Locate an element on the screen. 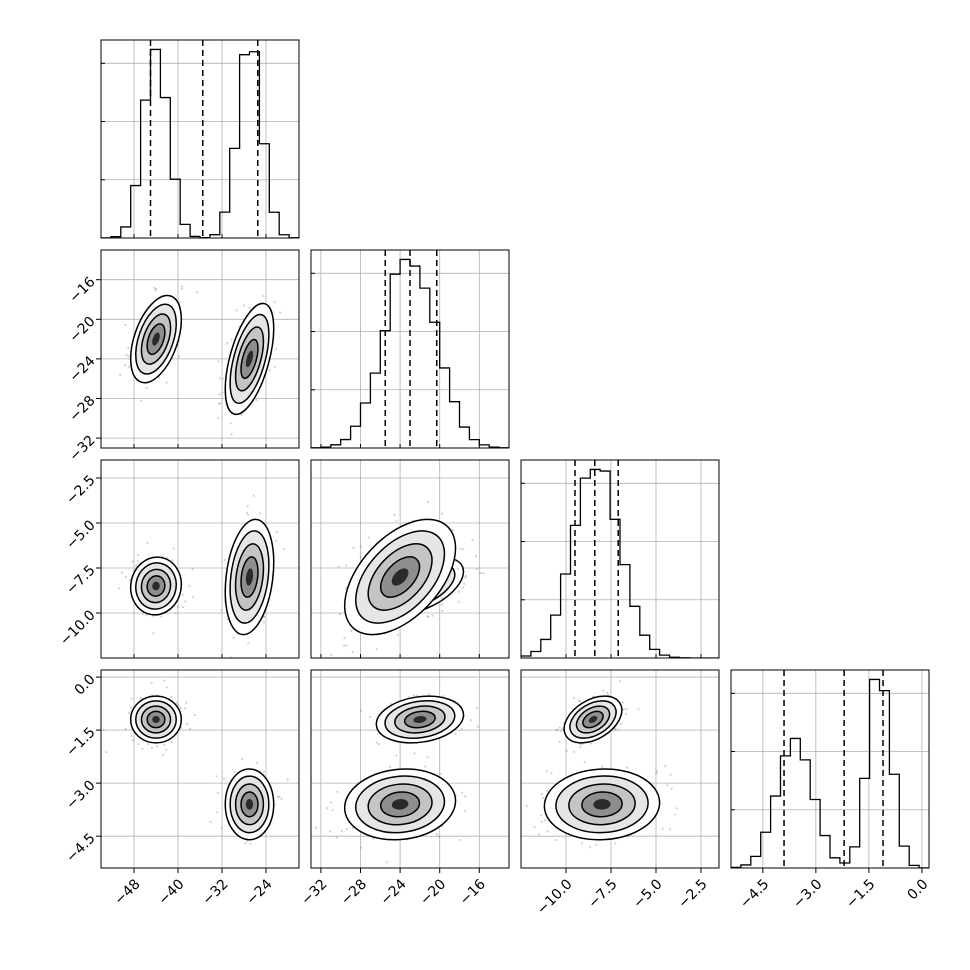 Image resolution: width=970 pixels, height=970 pixels. panel-1-3: −32 −28 −24 −20 −16 is located at coordinates (404, 789).